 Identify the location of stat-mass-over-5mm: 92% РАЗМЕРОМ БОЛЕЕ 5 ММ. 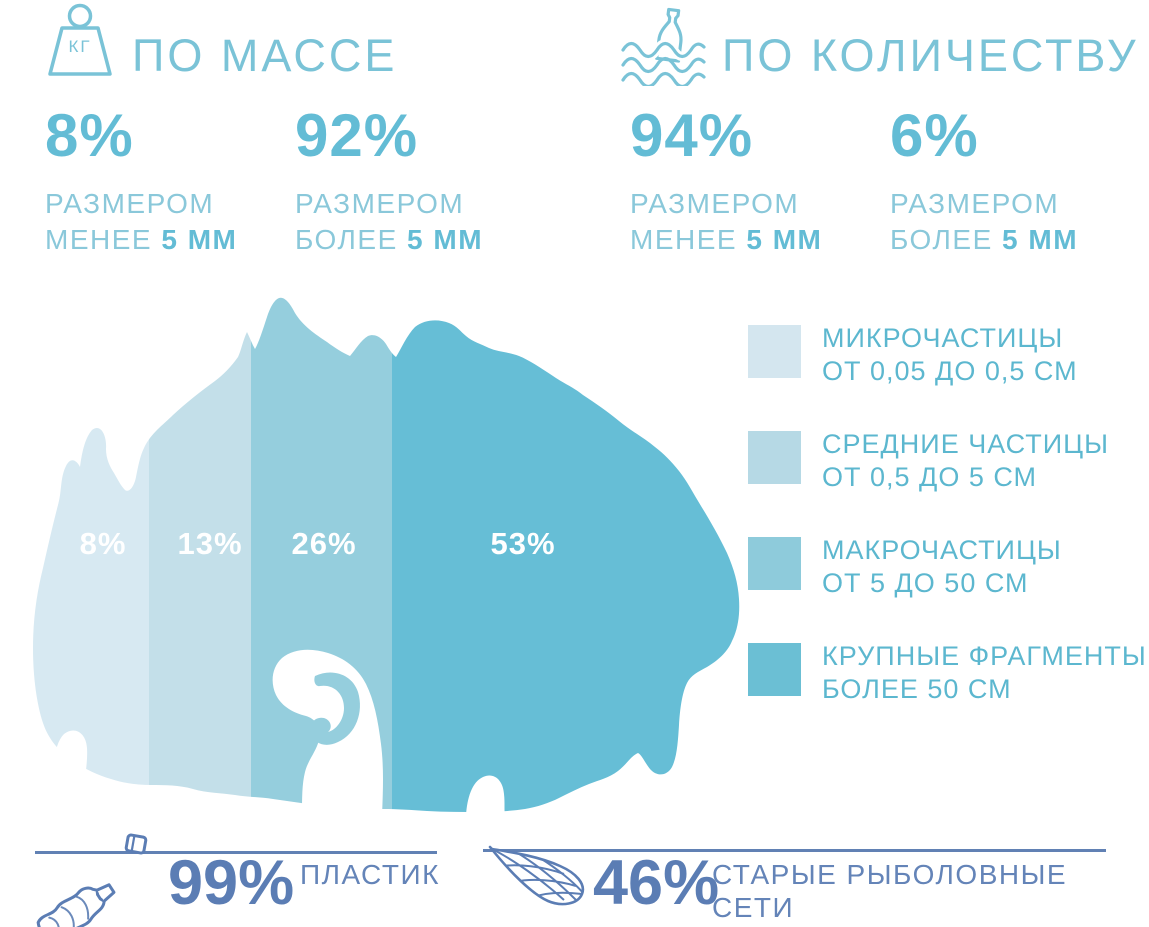
(389, 182).